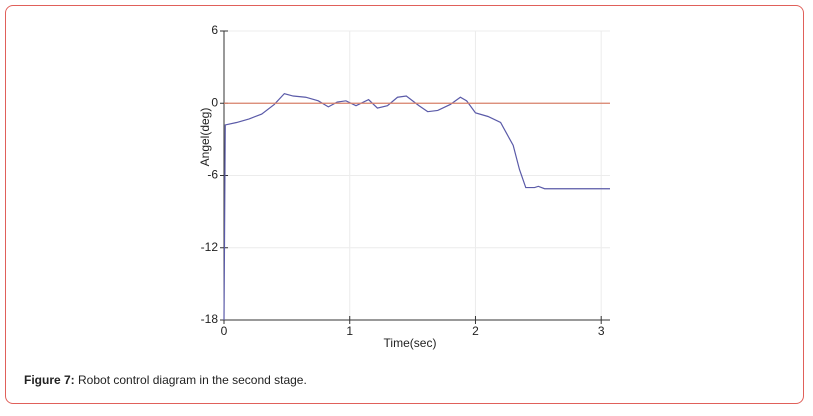  What do you see at coordinates (210, 319) in the screenshot?
I see `y-tick-label: -18` at bounding box center [210, 319].